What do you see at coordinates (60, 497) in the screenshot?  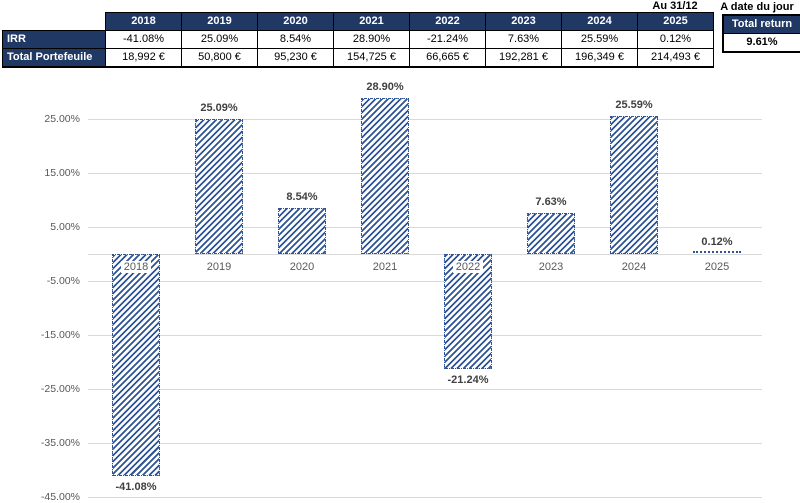 I see `y-axis-label: -45.00%` at bounding box center [60, 497].